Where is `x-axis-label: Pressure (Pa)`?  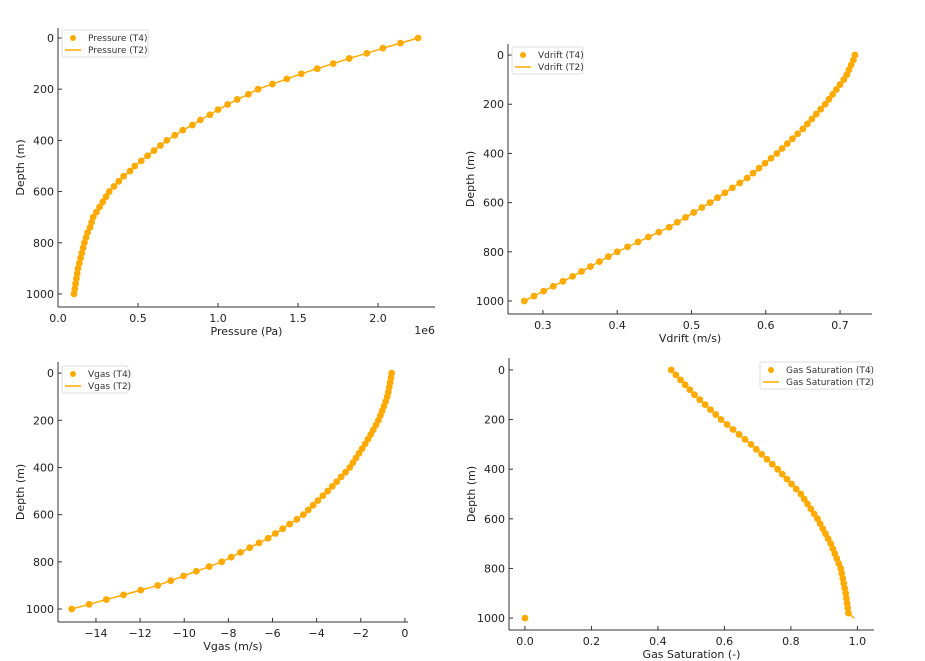
x-axis-label: Pressure (Pa) is located at coordinates (247, 331).